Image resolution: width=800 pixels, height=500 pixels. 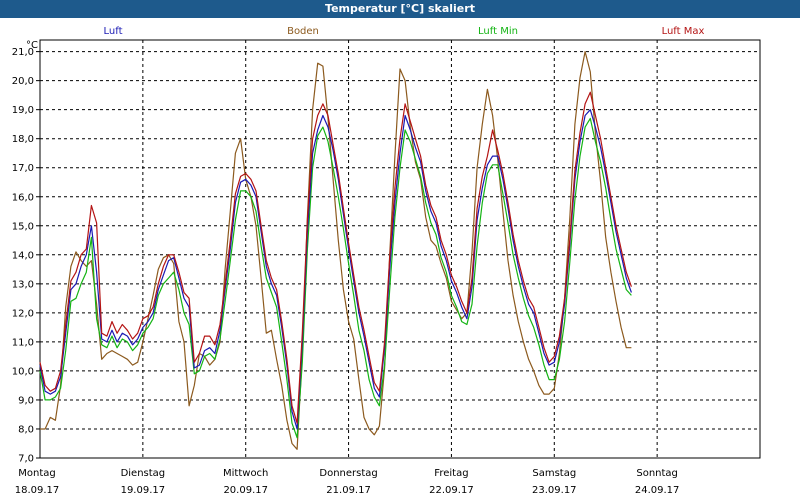 I want to click on y-tick-label: 10,0, so click(x=23, y=371).